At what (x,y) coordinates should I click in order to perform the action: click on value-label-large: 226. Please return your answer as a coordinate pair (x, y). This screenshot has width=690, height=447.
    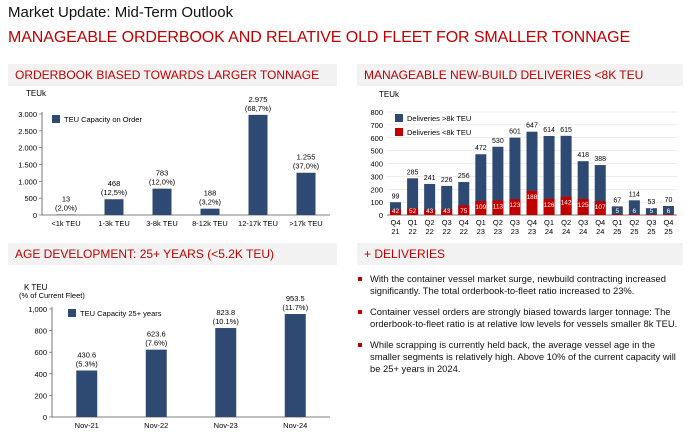
    Looking at the image, I should click on (447, 180).